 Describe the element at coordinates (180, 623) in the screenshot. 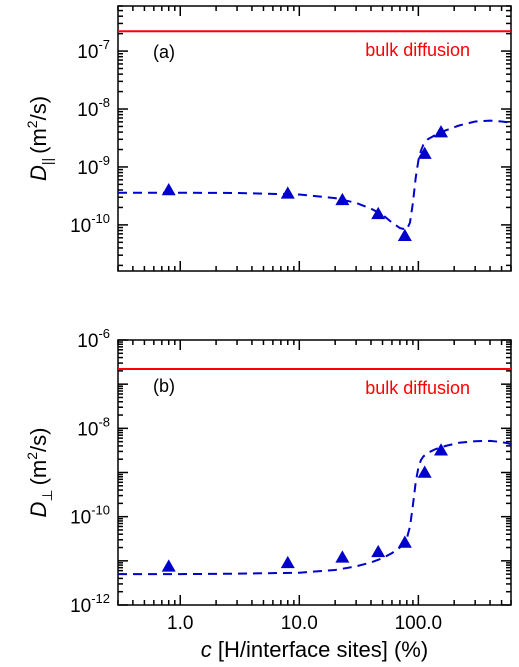

I see `x-tick-label: 1.0` at that location.